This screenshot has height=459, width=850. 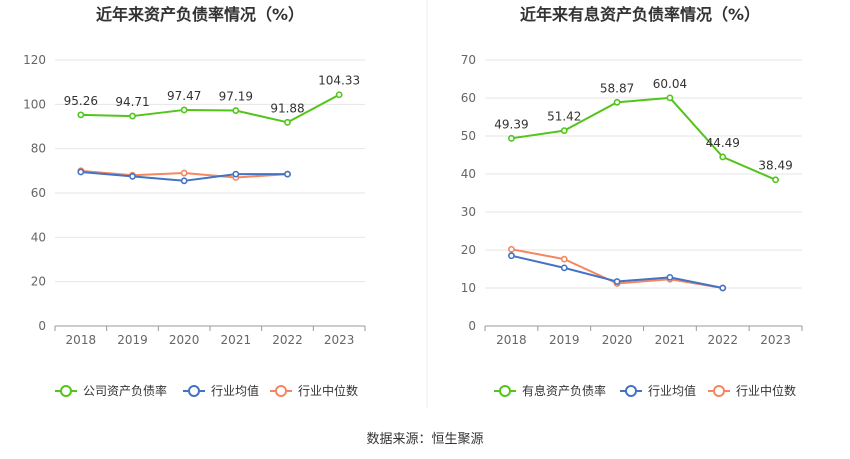 I want to click on legend-item: 有息资产负债率, so click(x=550, y=390).